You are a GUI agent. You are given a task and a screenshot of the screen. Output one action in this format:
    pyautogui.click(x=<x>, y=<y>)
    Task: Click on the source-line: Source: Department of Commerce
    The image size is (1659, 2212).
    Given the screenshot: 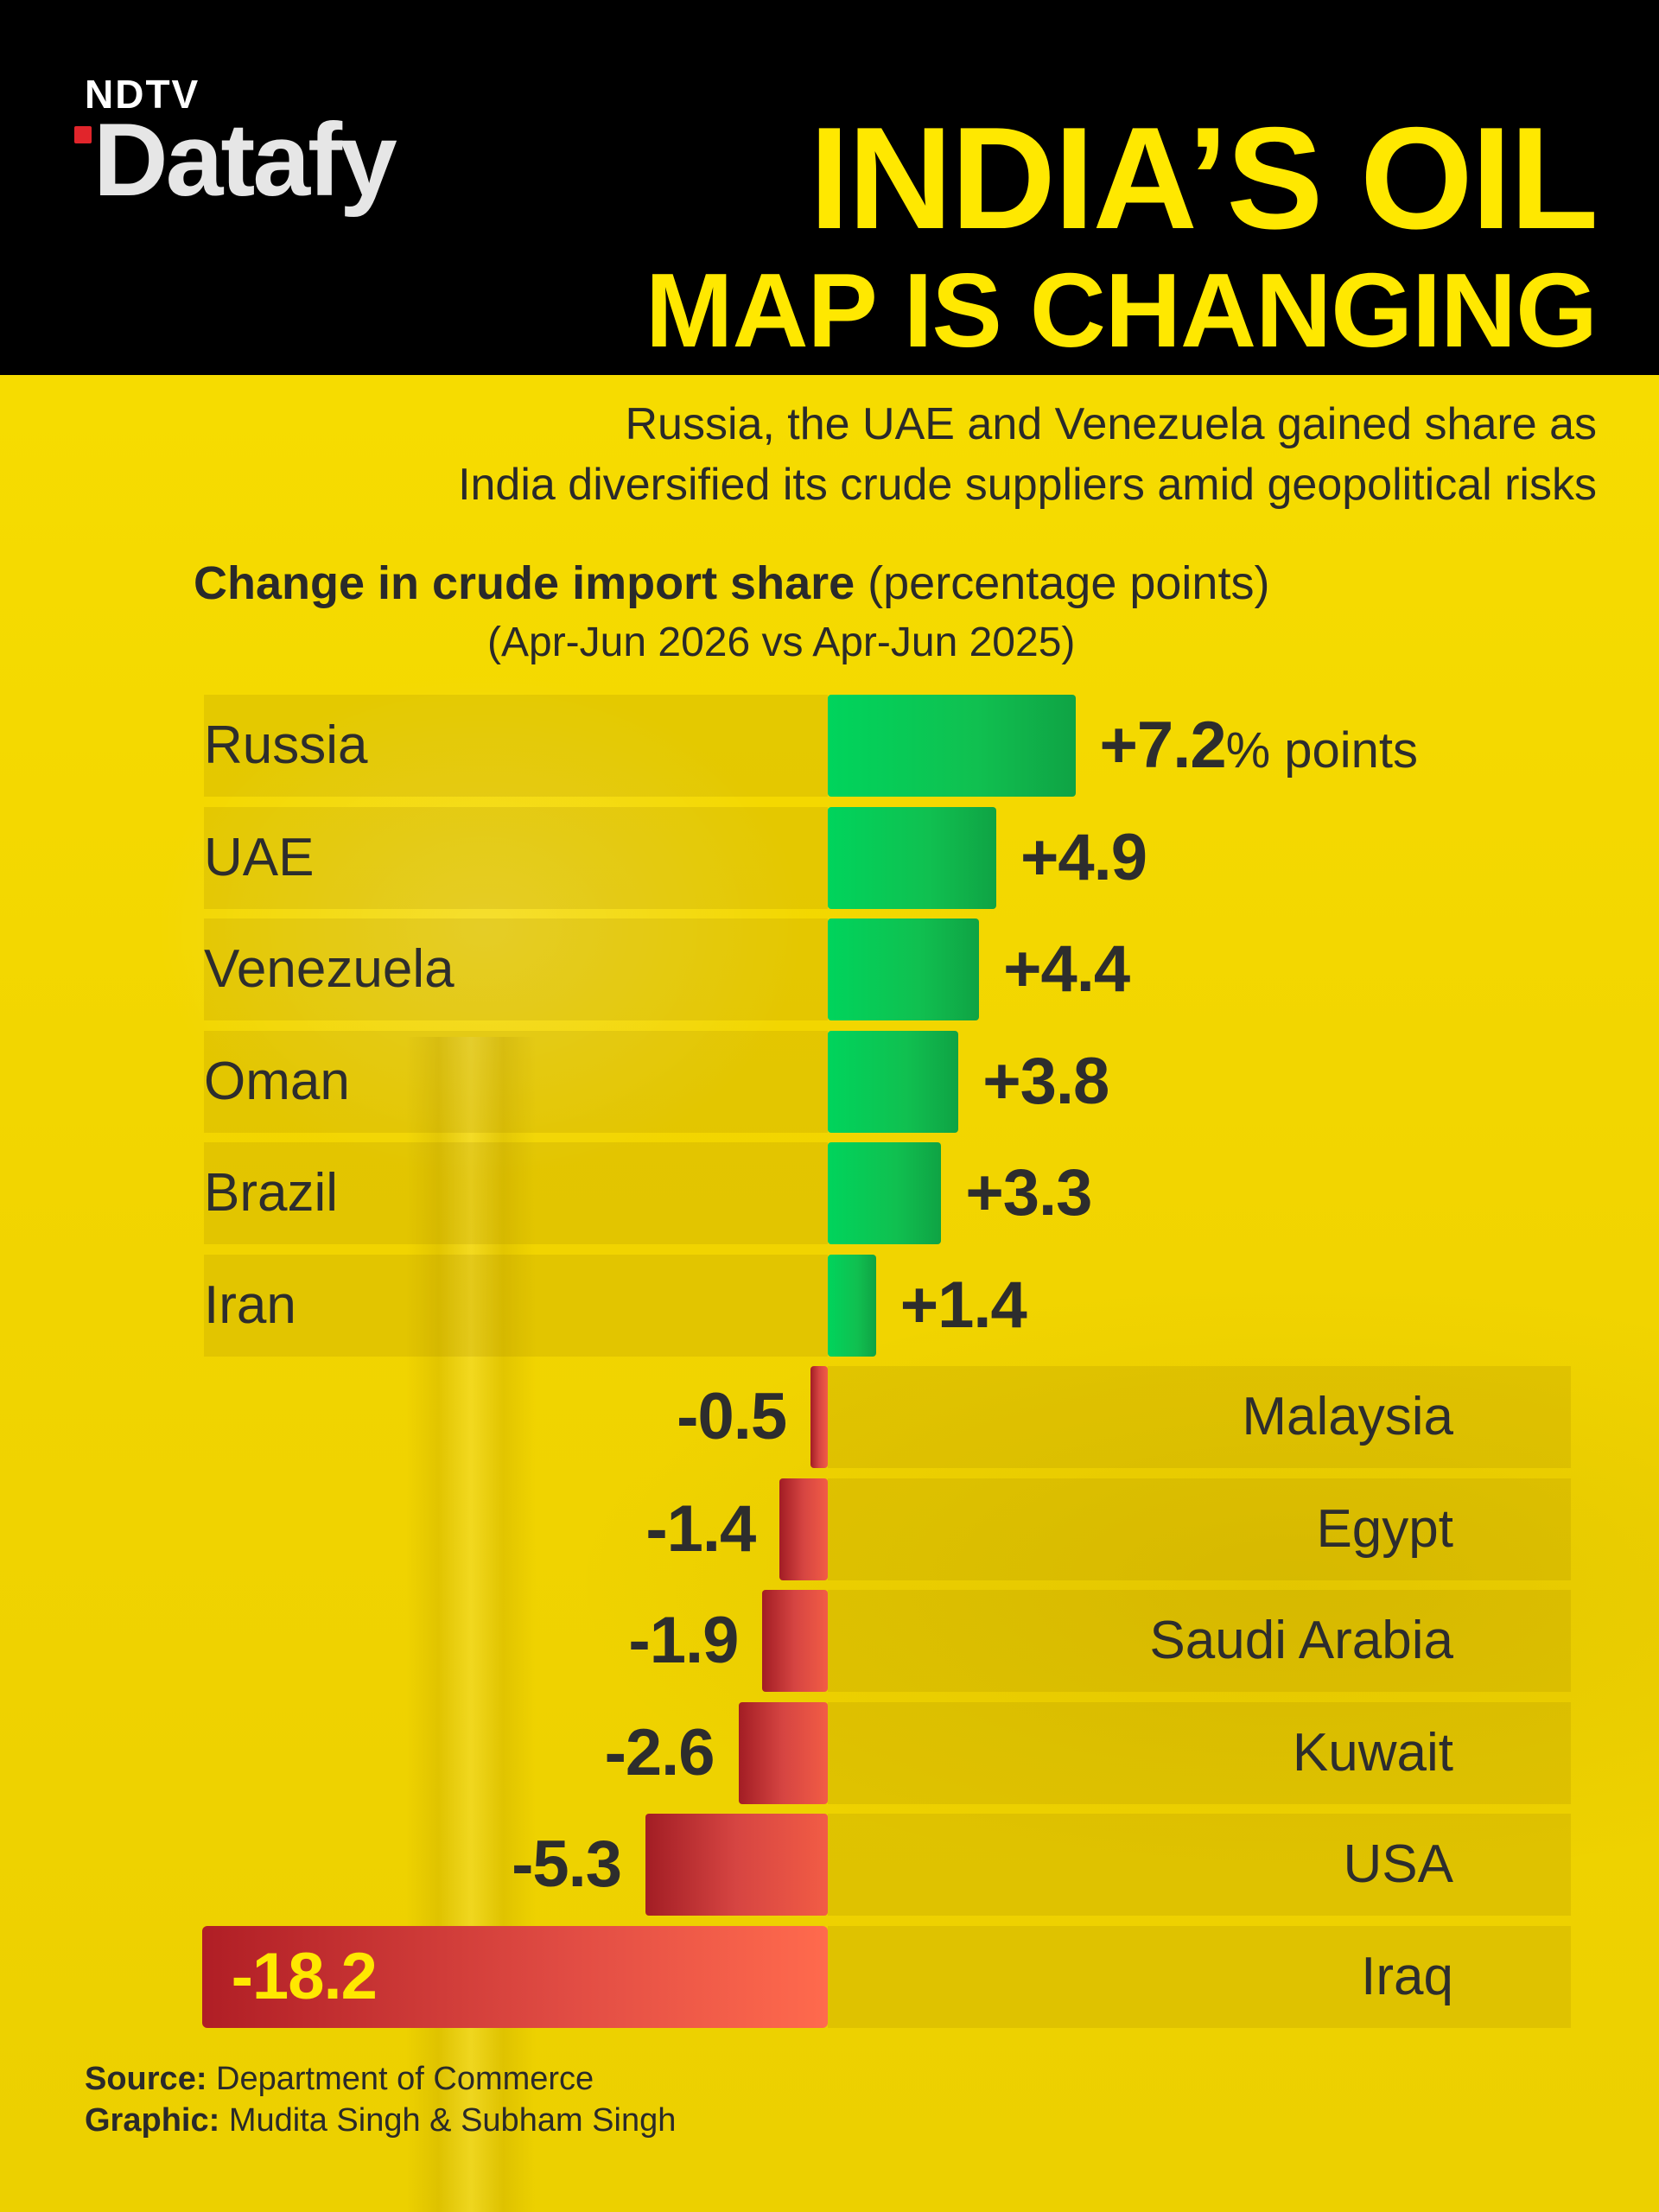 What is the action you would take?
    pyautogui.click(x=380, y=2079)
    